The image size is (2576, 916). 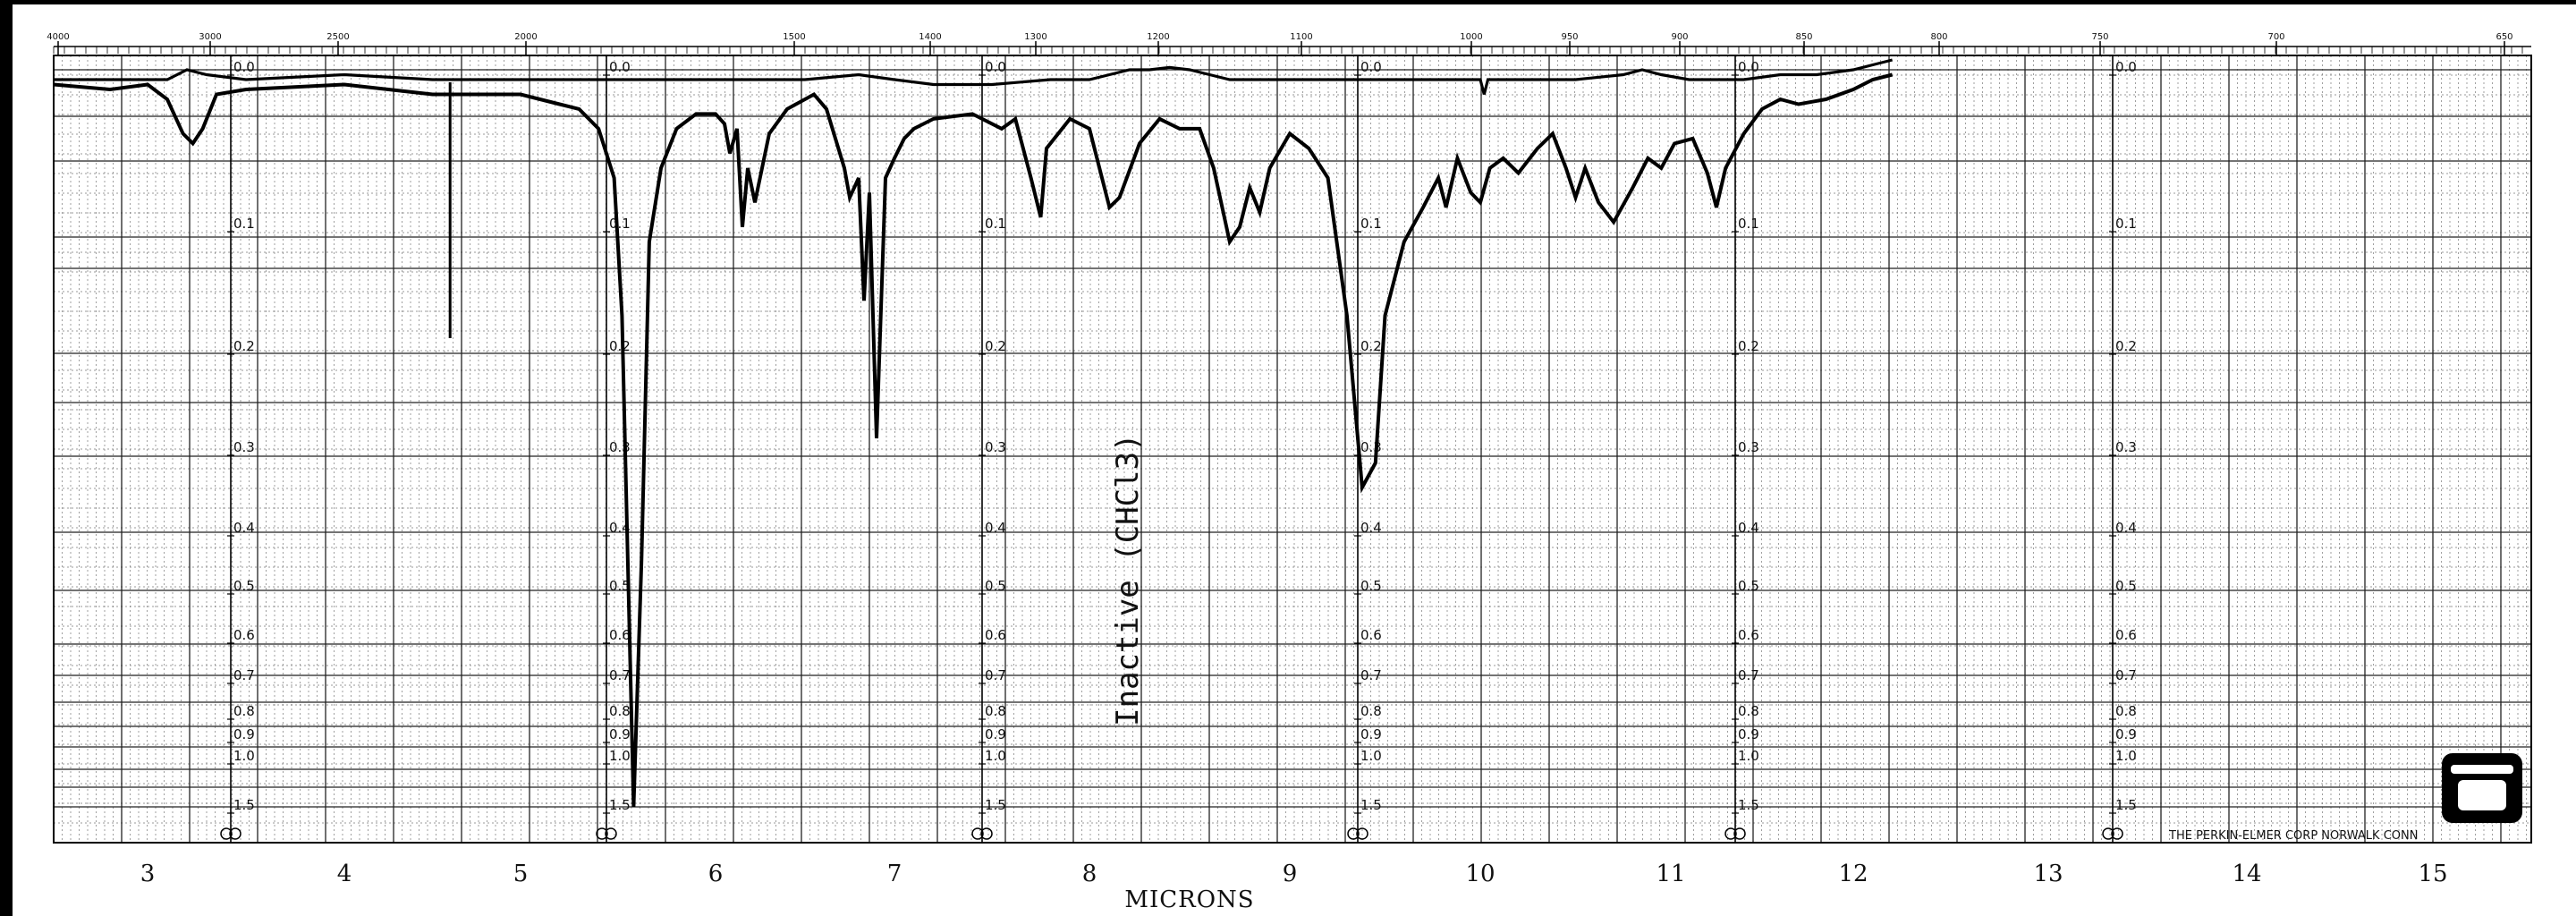 I want to click on x-axis-title: MICRONS, so click(x=1189, y=899).